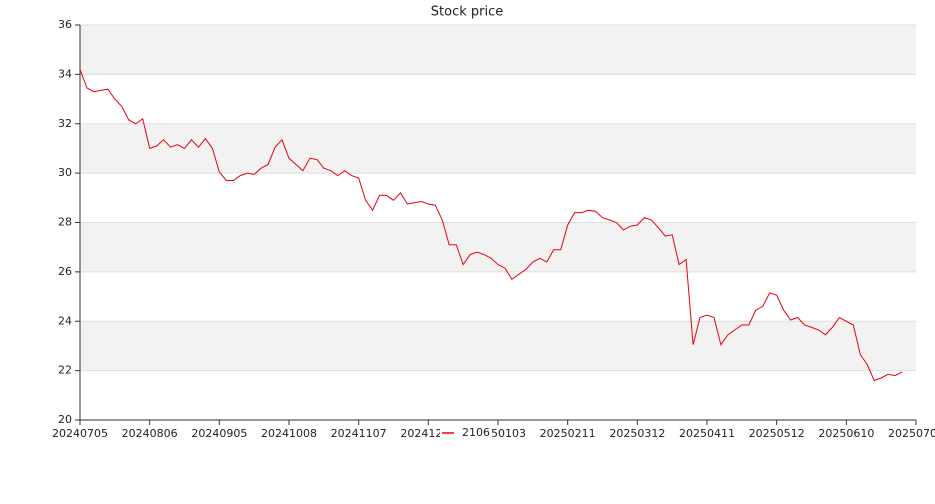  I want to click on y-tick-label: 34, so click(65, 73).